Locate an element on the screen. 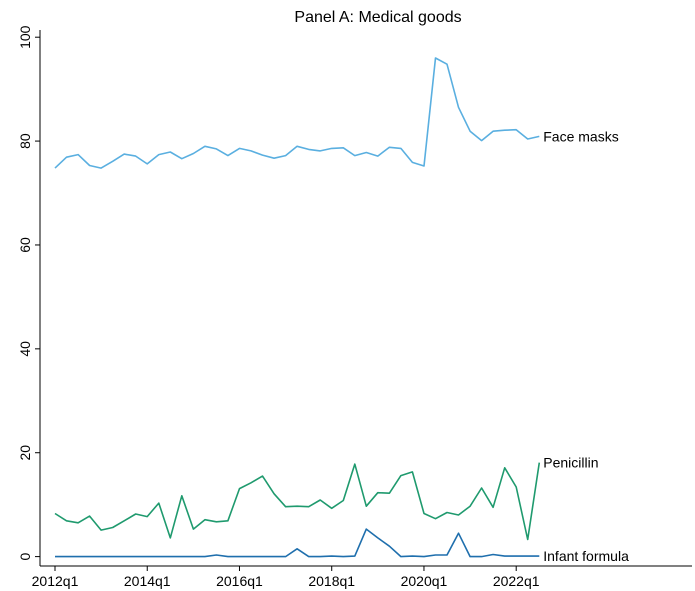 This screenshot has width=695, height=591. chart-title: Panel A: Medical goods is located at coordinates (377, 17).